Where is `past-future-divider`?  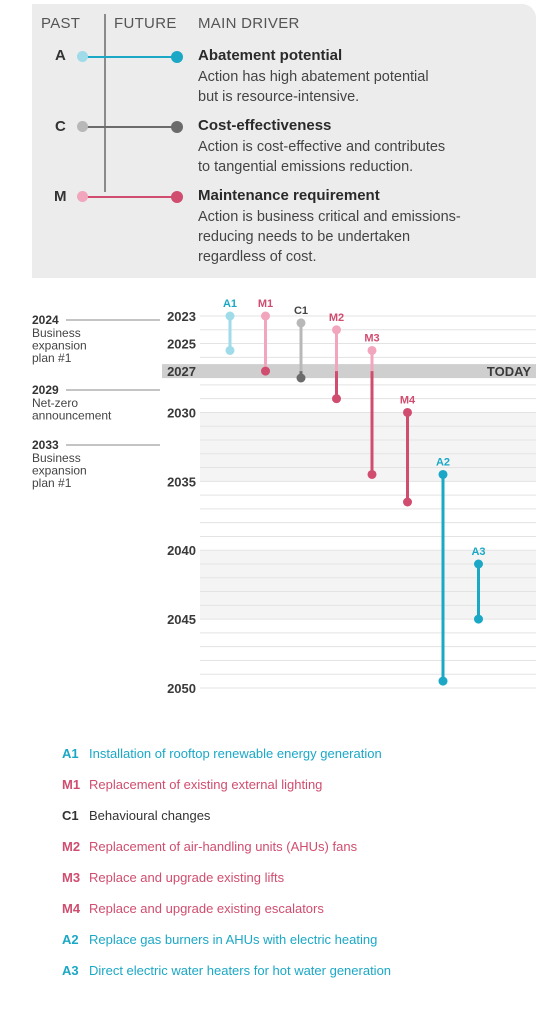 past-future-divider is located at coordinates (105, 103).